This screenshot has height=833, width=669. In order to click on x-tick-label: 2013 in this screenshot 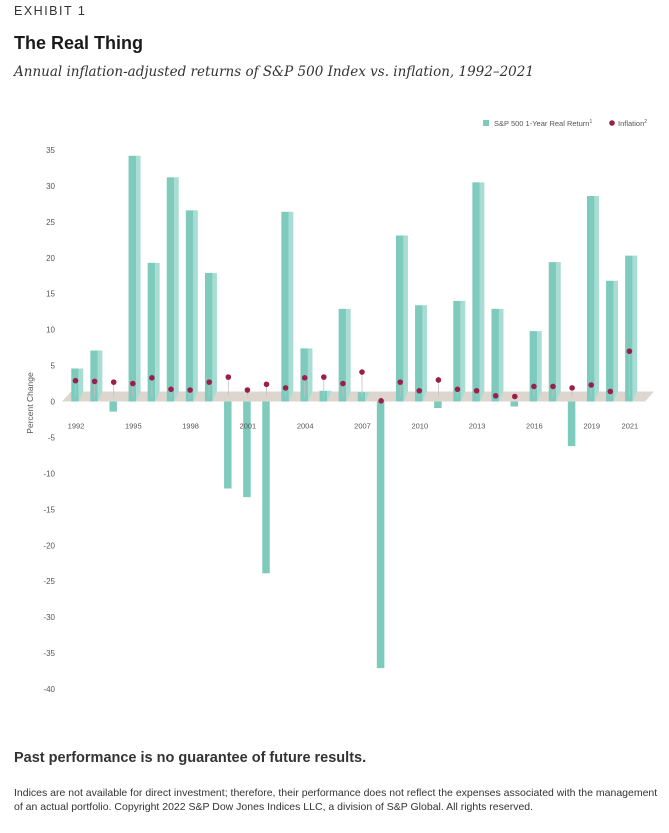, I will do `click(477, 426)`.